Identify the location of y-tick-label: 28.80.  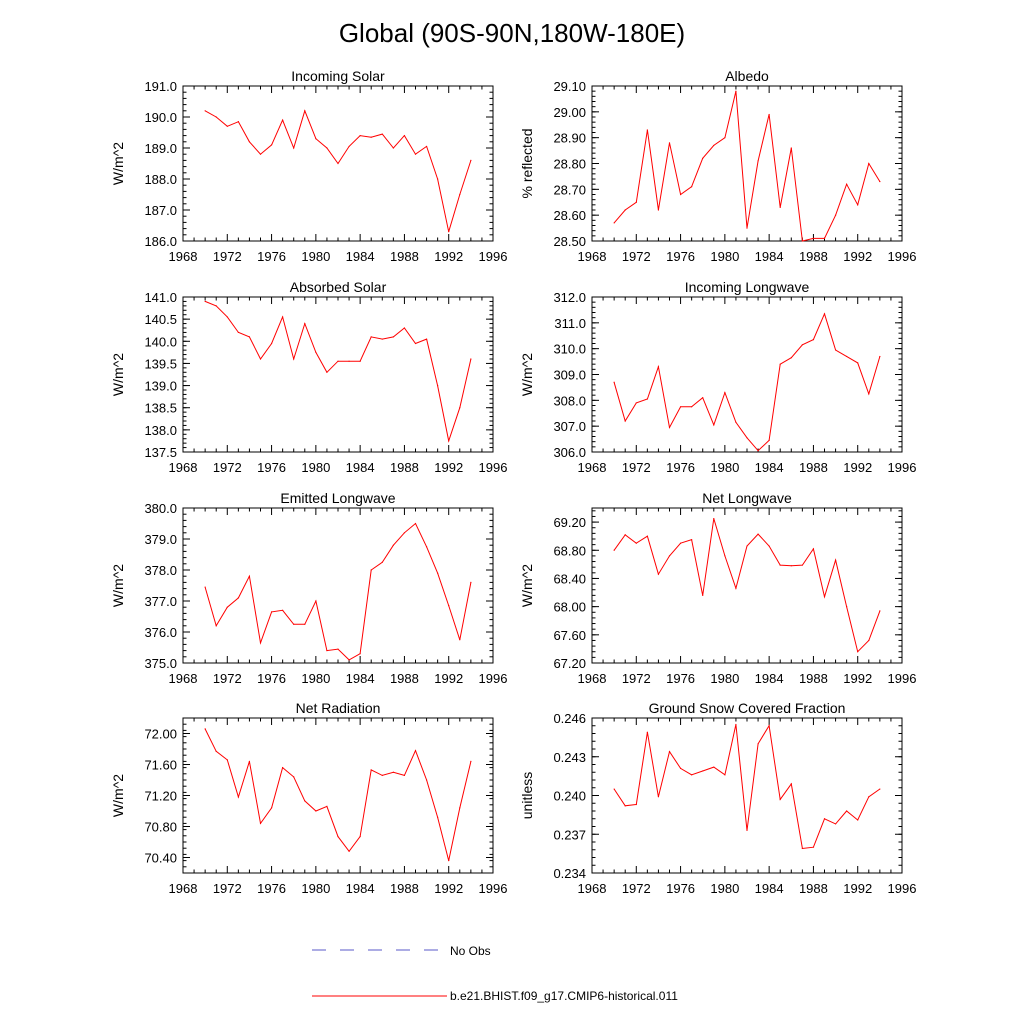
(569, 164).